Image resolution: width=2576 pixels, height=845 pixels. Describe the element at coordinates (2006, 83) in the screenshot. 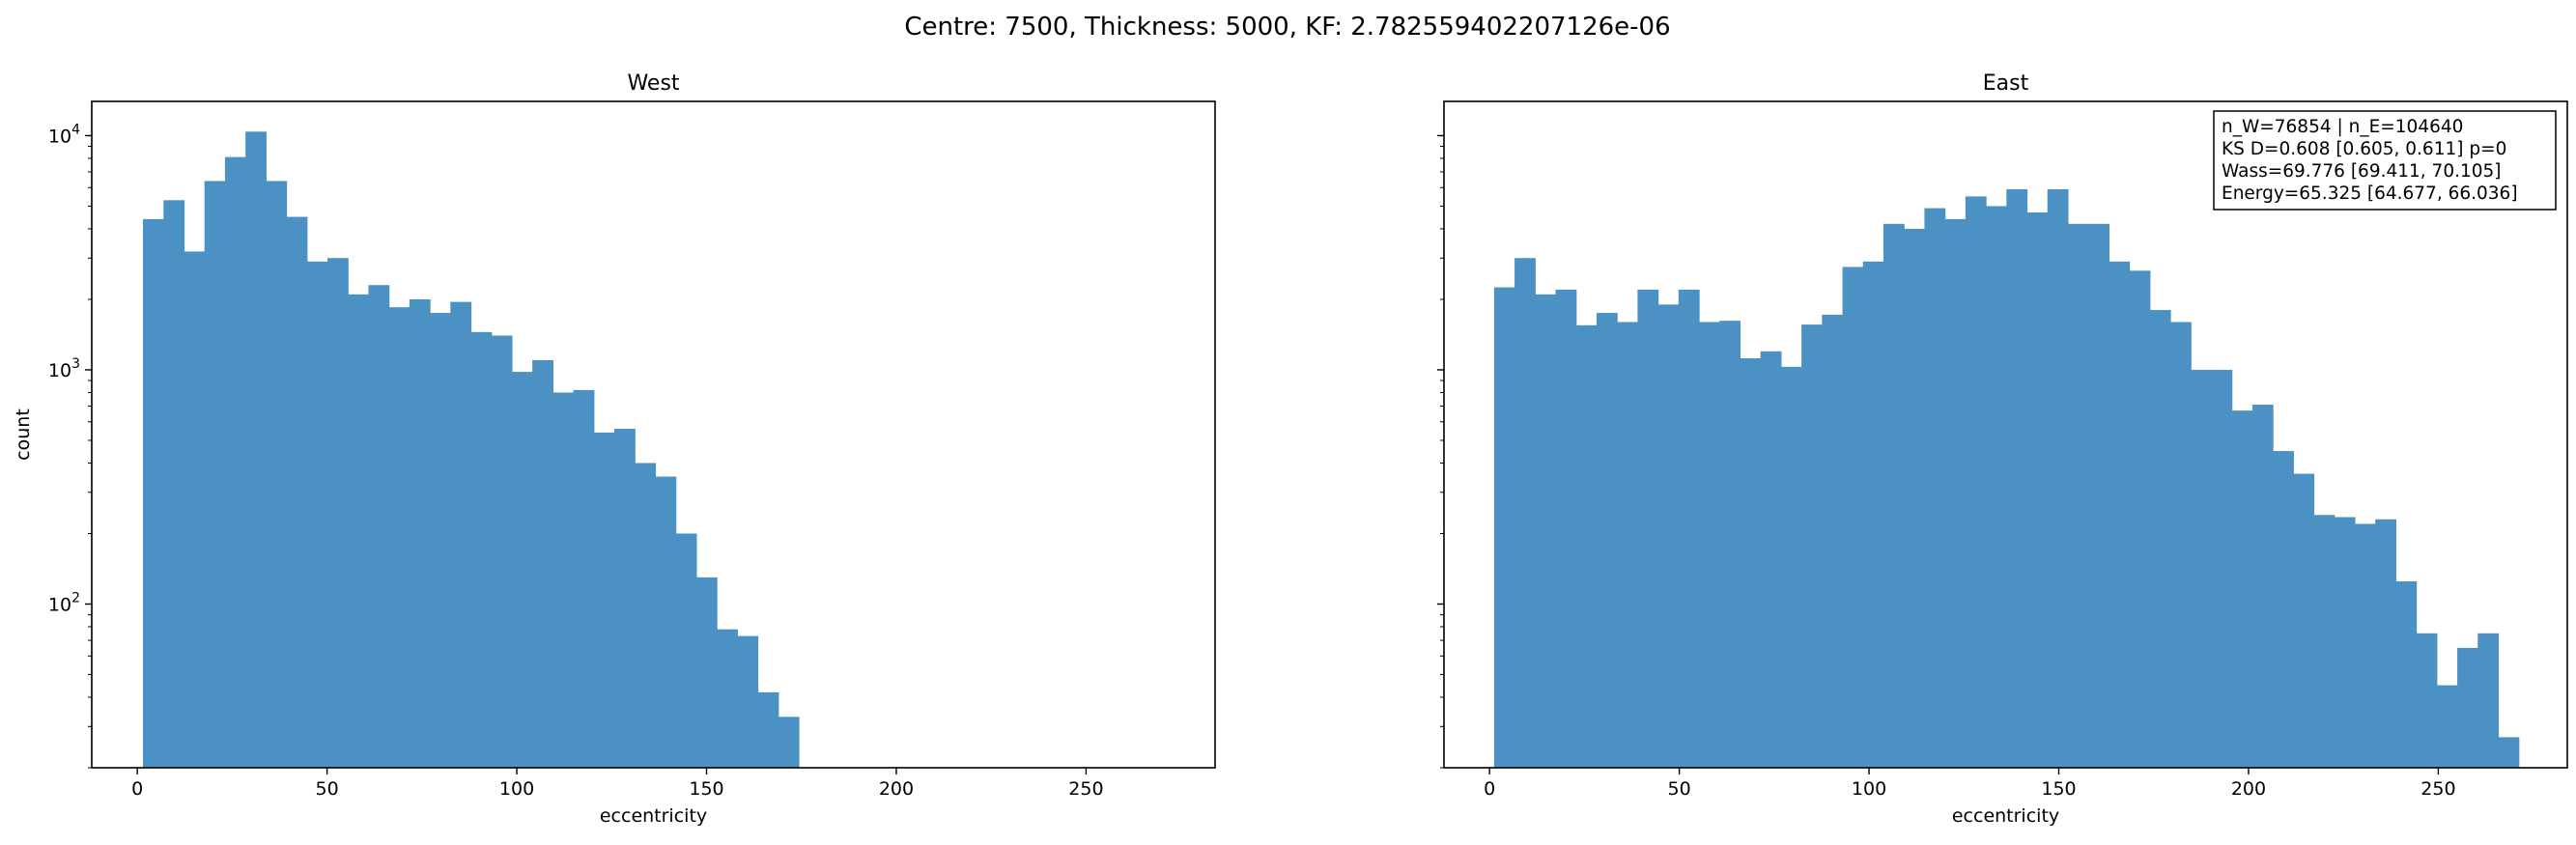

I see `panel-title: East` at that location.